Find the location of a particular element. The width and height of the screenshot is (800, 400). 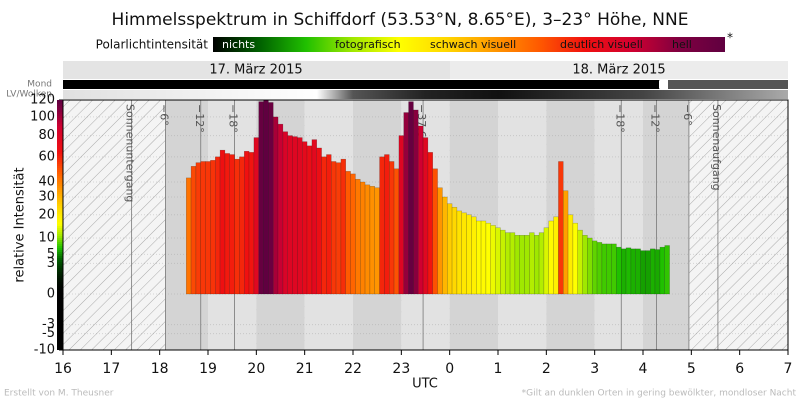

x-tick-label: 19 is located at coordinates (208, 369).